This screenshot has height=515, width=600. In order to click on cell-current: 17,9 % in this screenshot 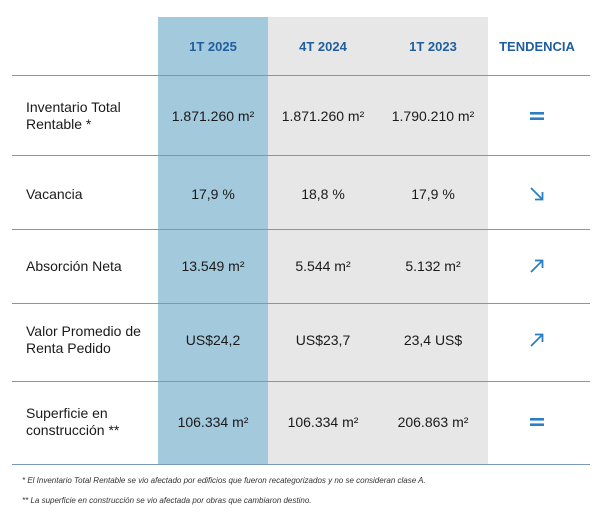, I will do `click(213, 194)`.